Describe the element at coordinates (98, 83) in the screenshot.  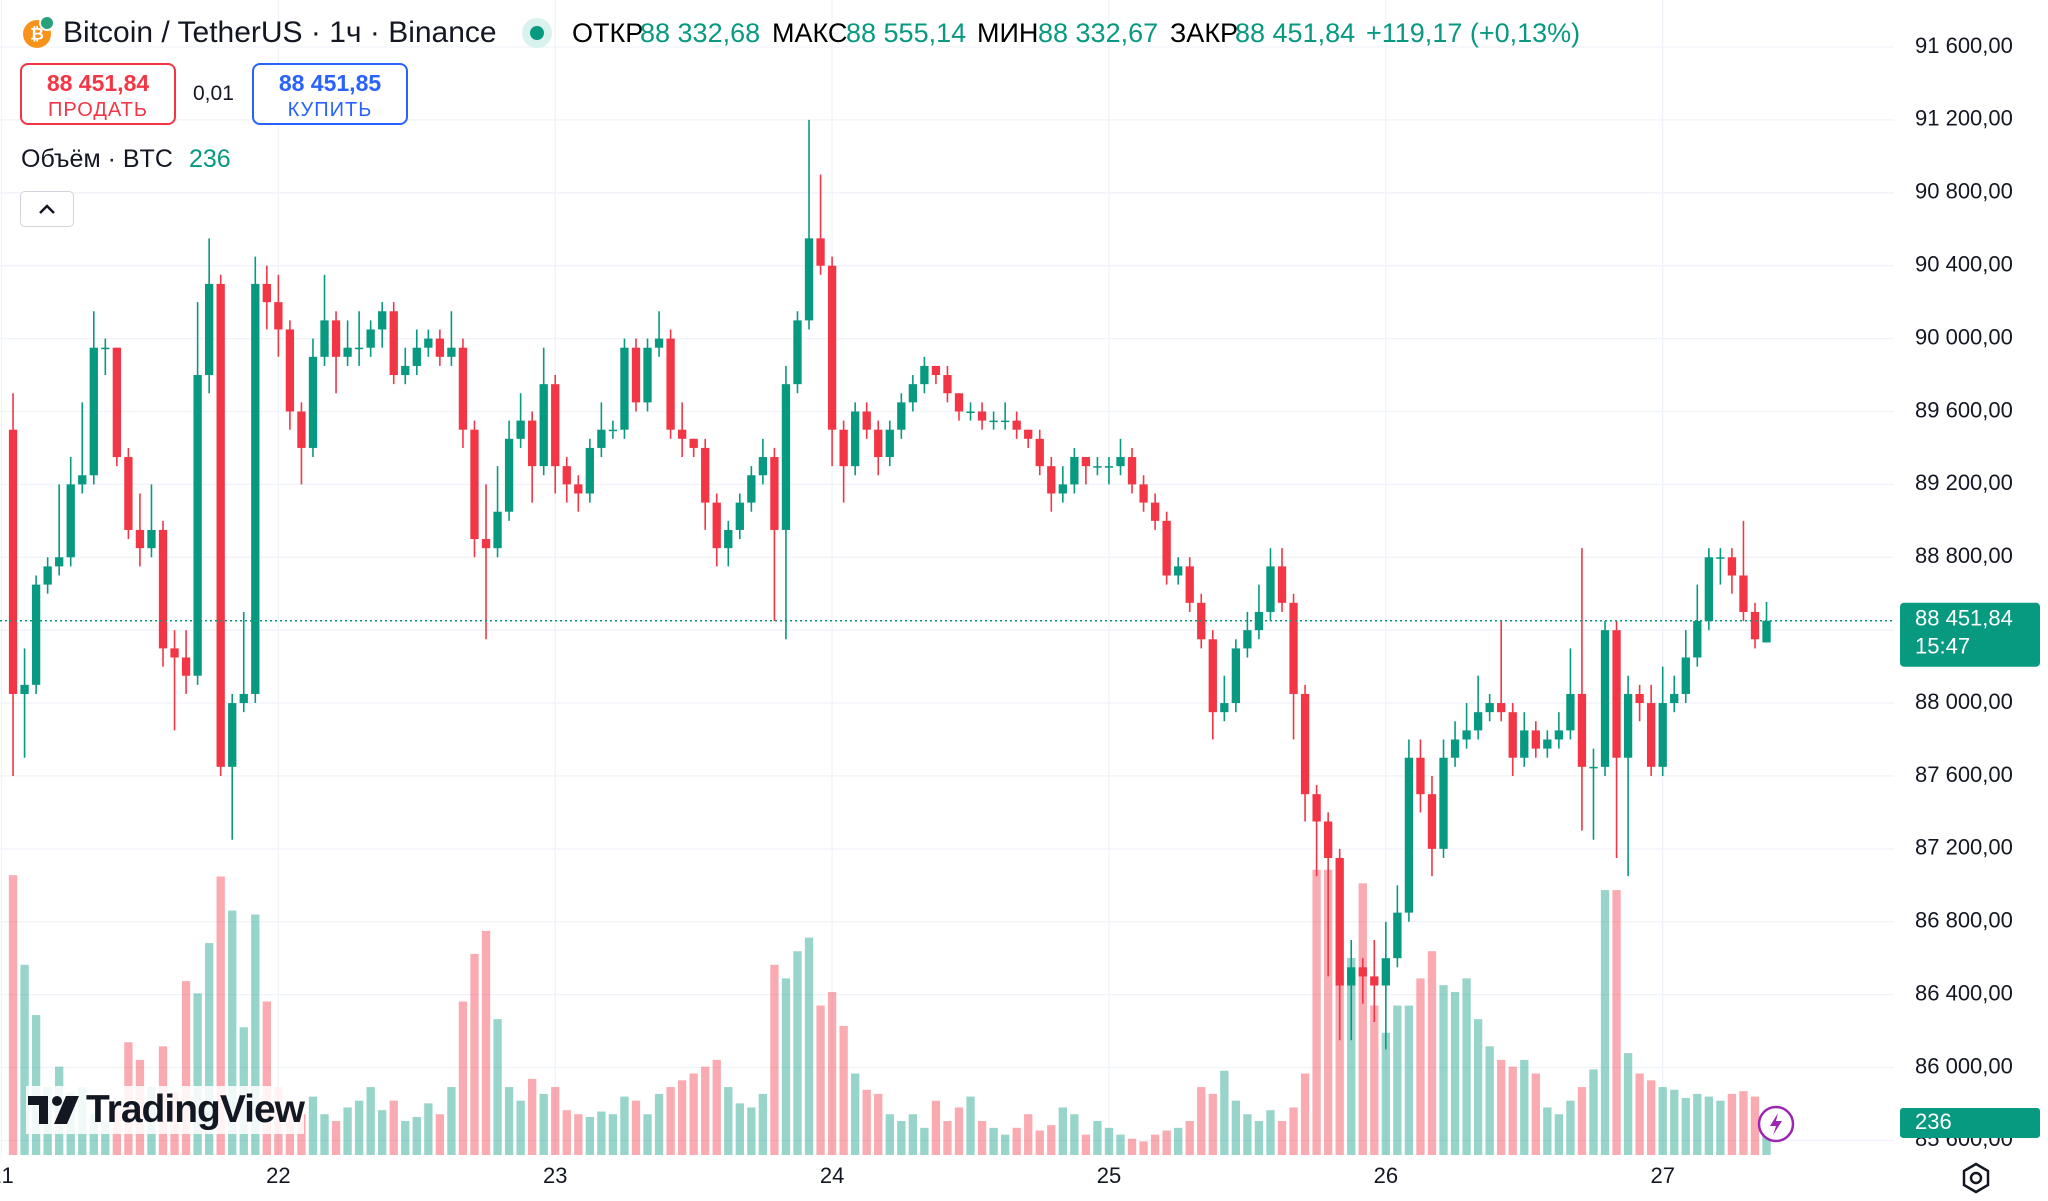
I see `sell-price: 88 451,84` at that location.